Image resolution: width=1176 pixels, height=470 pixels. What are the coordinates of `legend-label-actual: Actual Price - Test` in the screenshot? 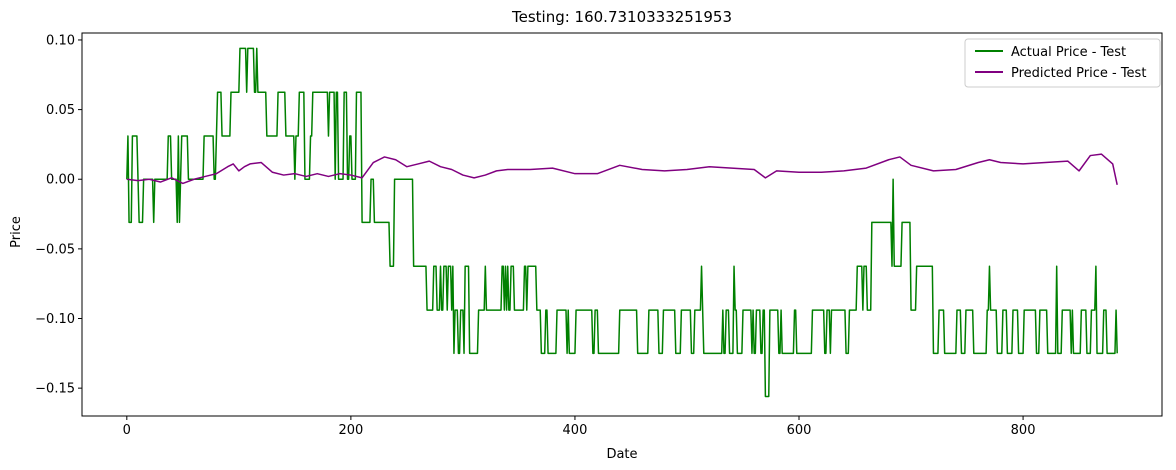 It's located at (1068, 52).